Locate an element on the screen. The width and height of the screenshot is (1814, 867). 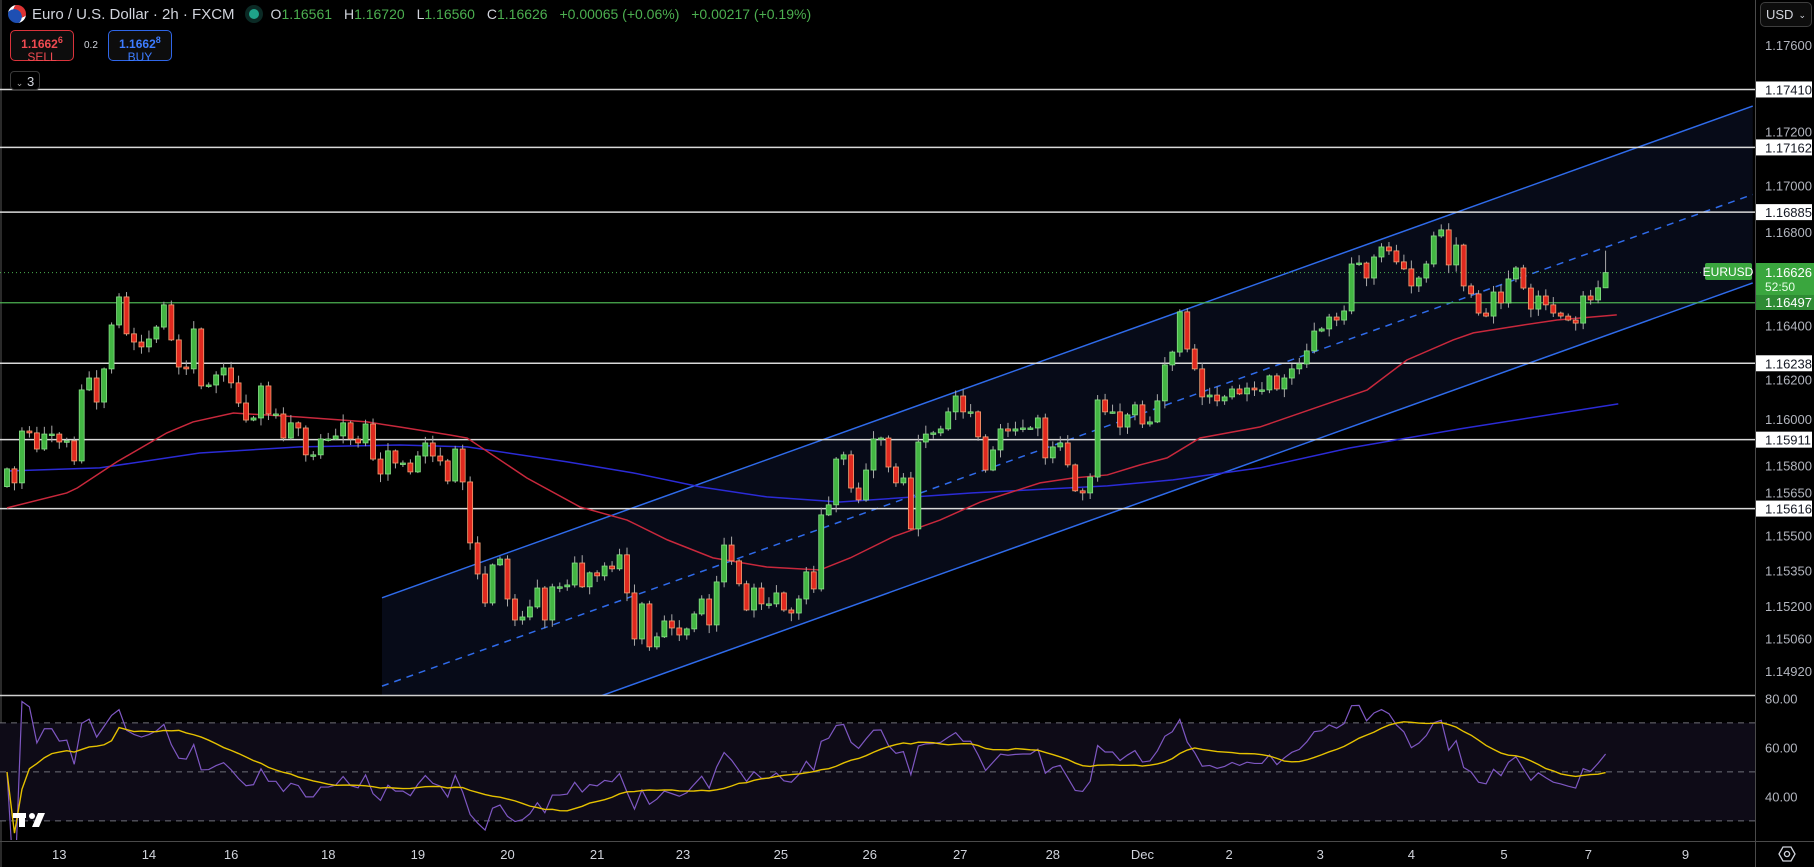
tradingview-logo-icon is located at coordinates (29, 820).